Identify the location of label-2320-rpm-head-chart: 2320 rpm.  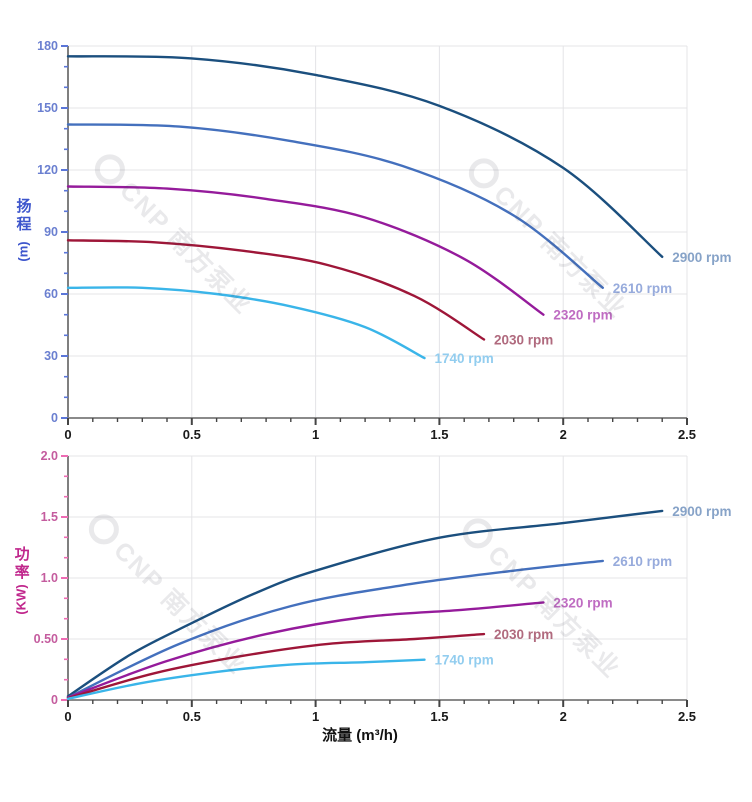
(582, 315).